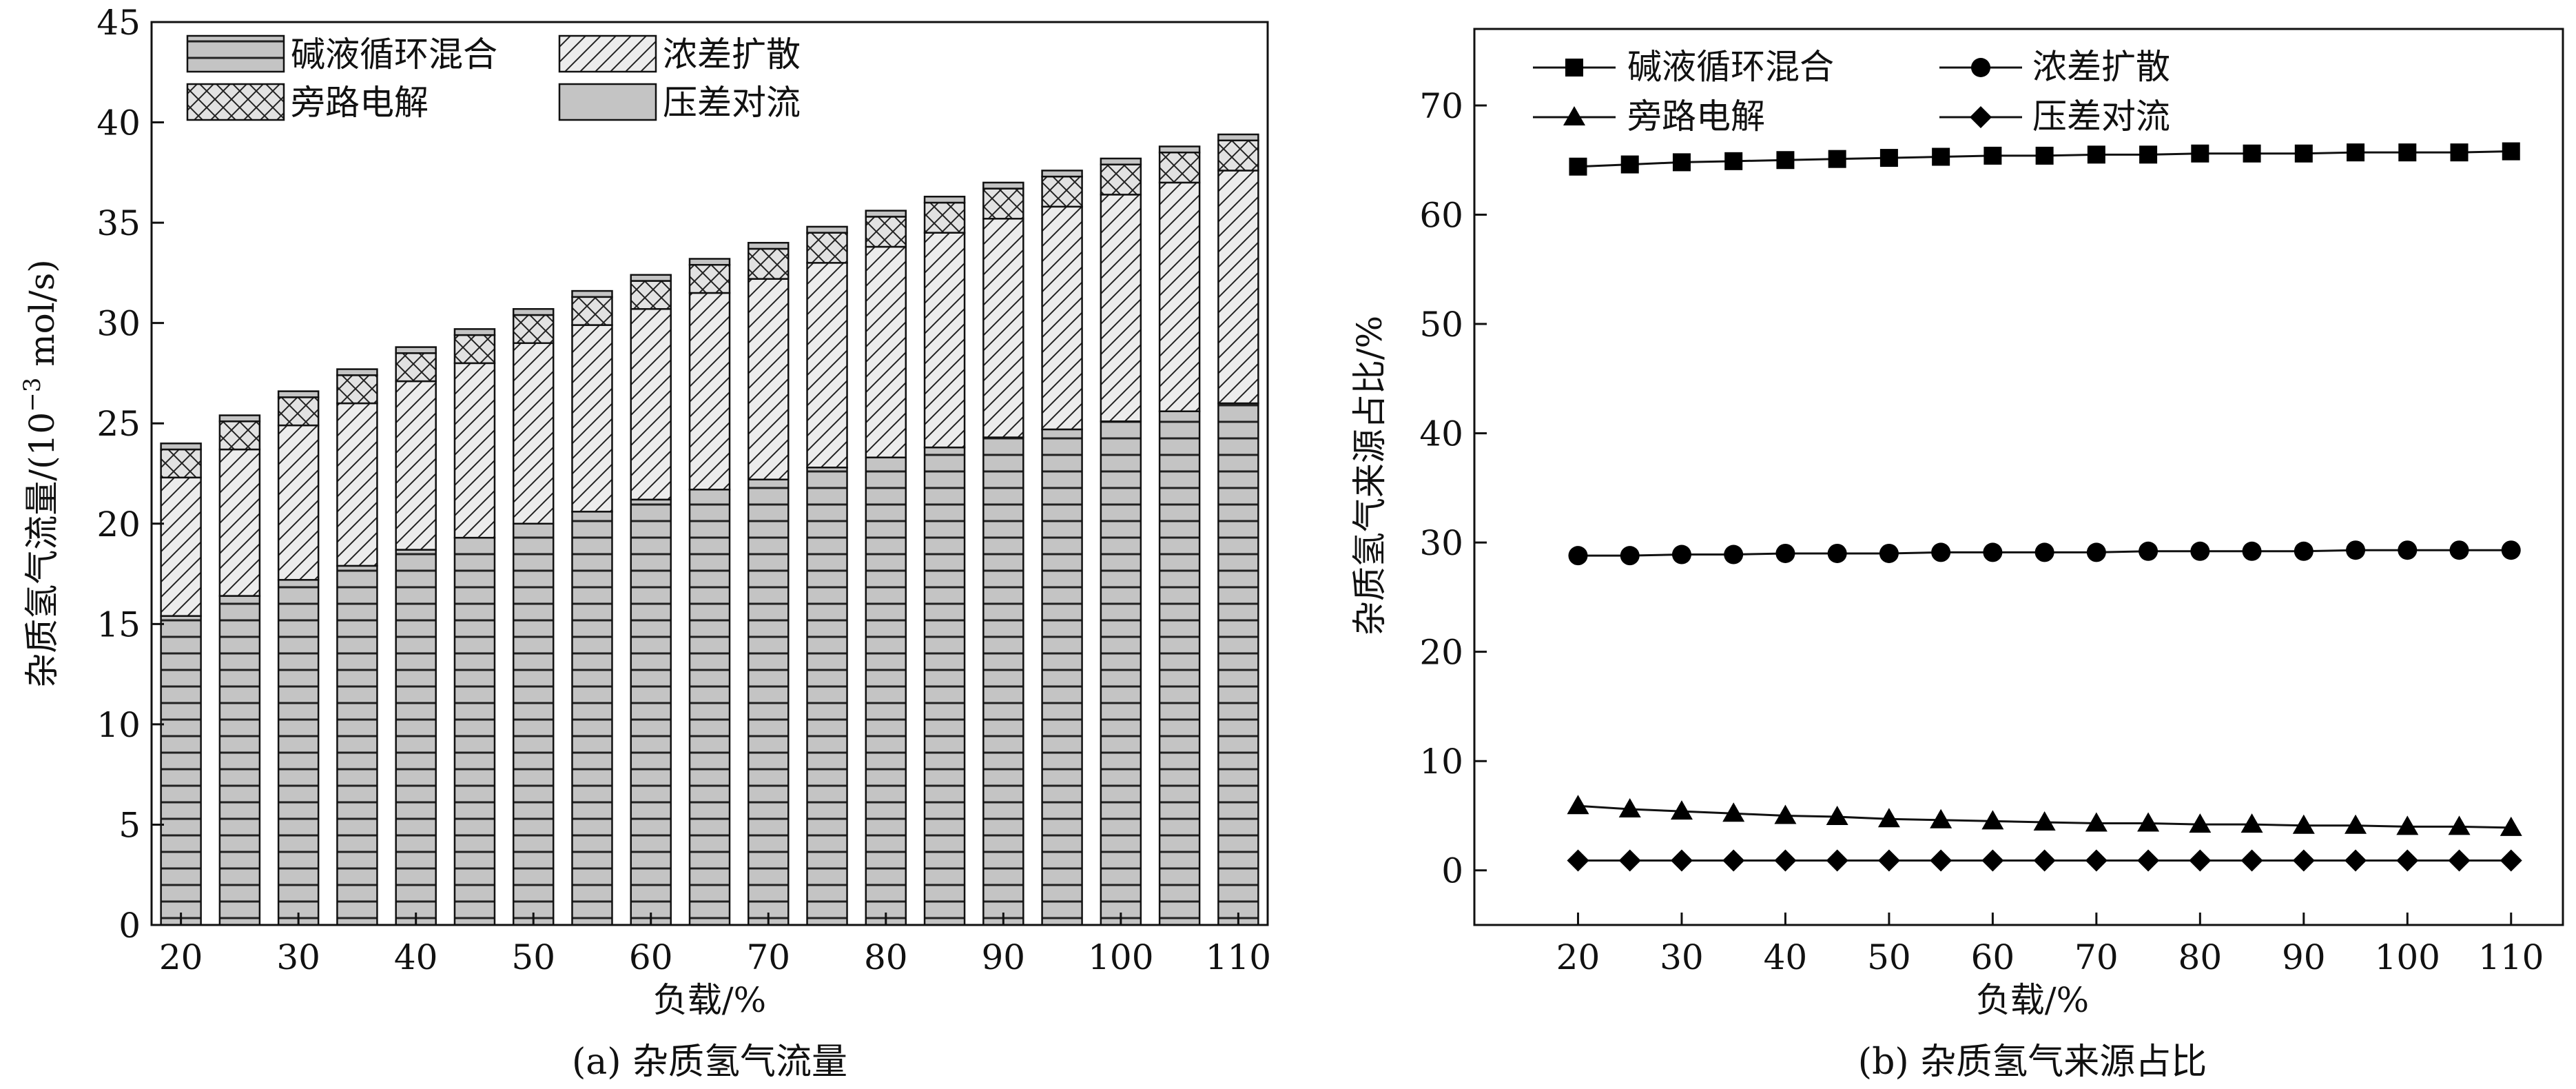  I want to click on xtick-b-label-40: 40, so click(1786, 957).